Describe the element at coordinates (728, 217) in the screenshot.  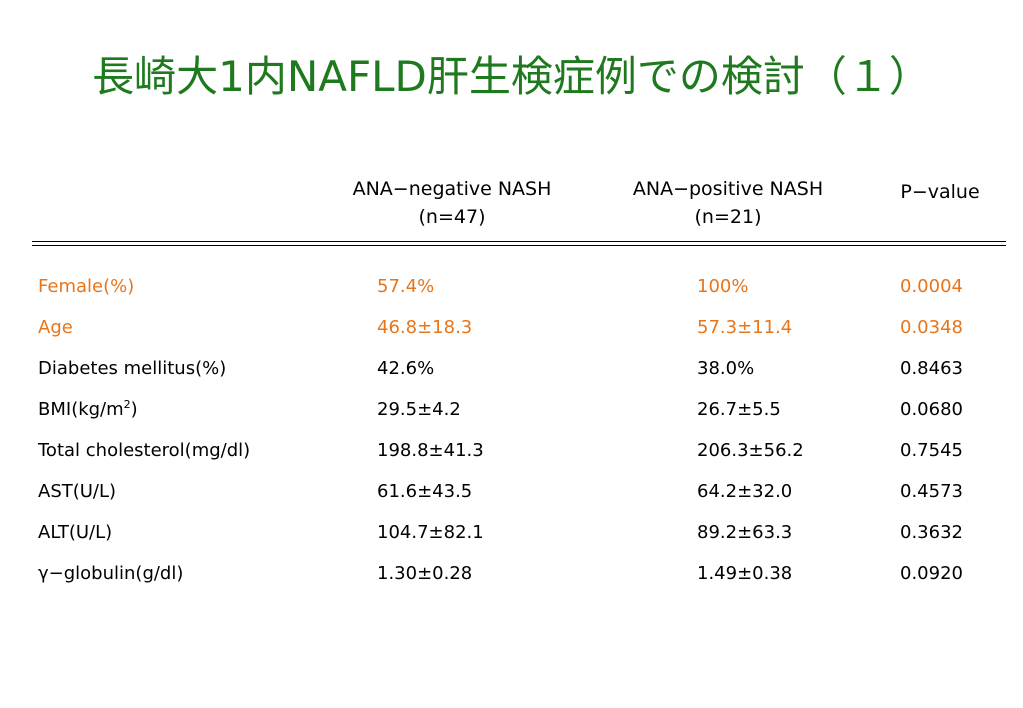
I see `header-ana-positive-n: (n=21)` at that location.